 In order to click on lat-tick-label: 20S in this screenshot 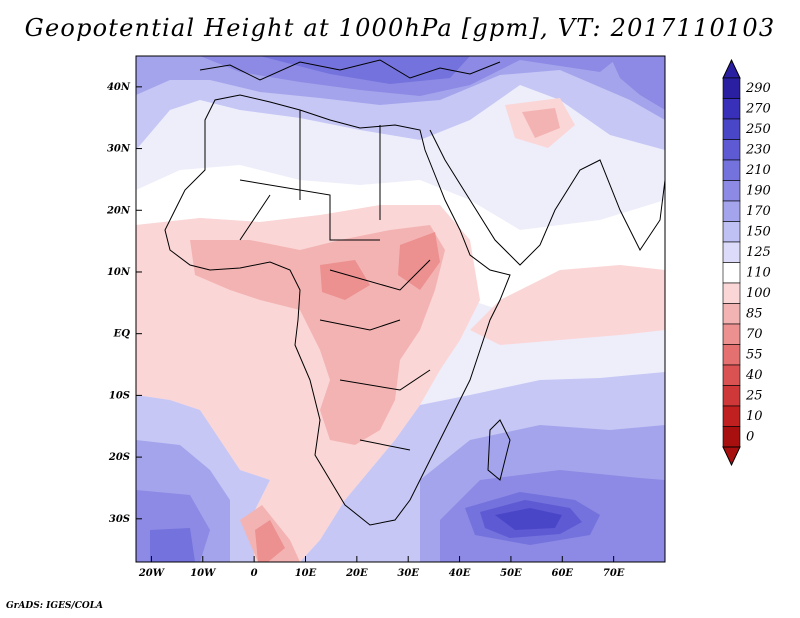, I will do `click(119, 457)`.